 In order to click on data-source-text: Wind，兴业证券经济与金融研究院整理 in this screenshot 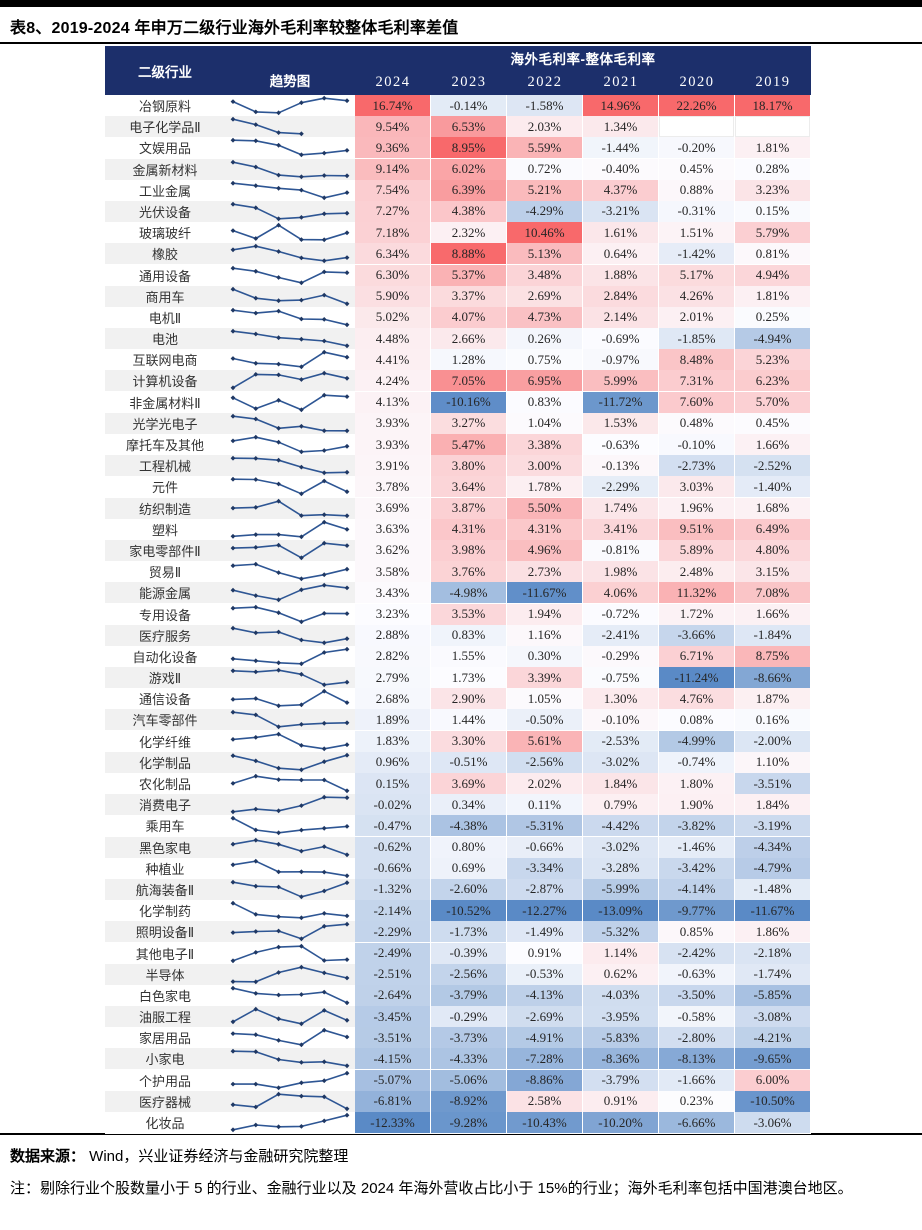, I will do `click(217, 1157)`.